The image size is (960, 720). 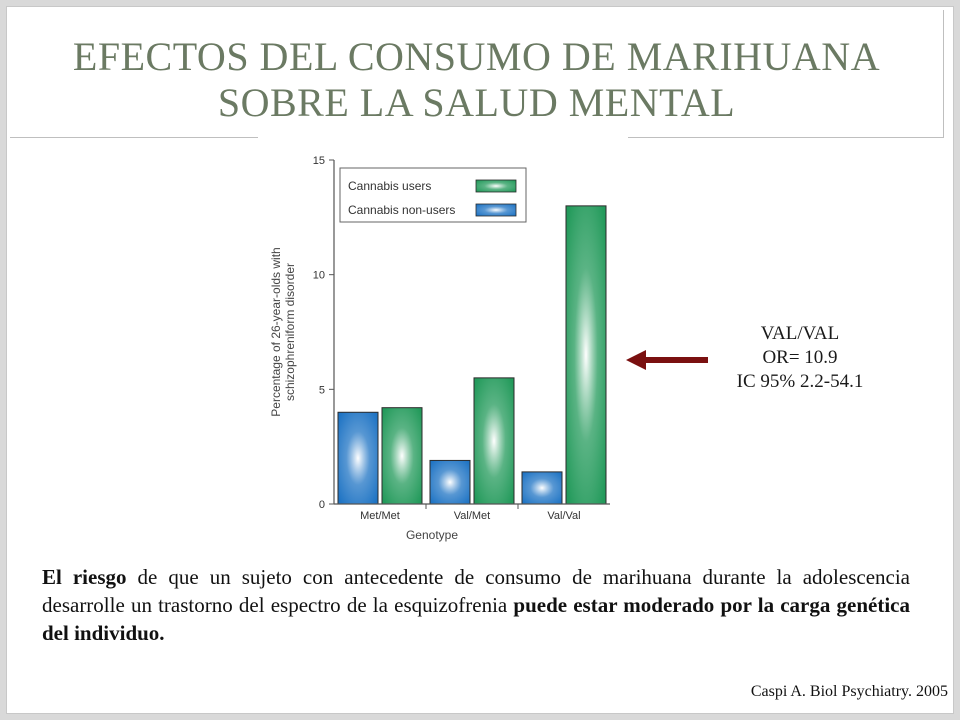 What do you see at coordinates (563, 516) in the screenshot?
I see `x-tick-label: Val/Val` at bounding box center [563, 516].